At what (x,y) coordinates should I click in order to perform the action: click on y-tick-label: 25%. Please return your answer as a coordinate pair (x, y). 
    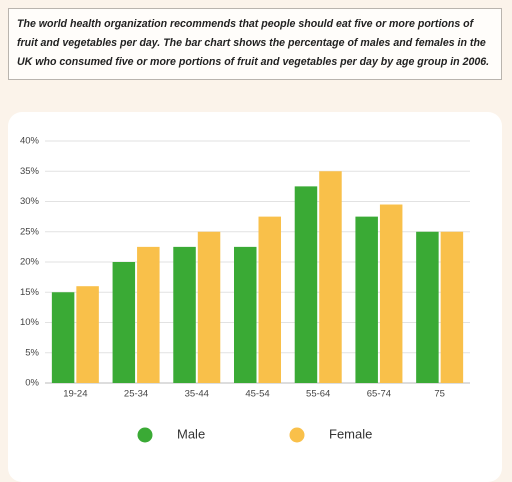
    Looking at the image, I should click on (30, 231).